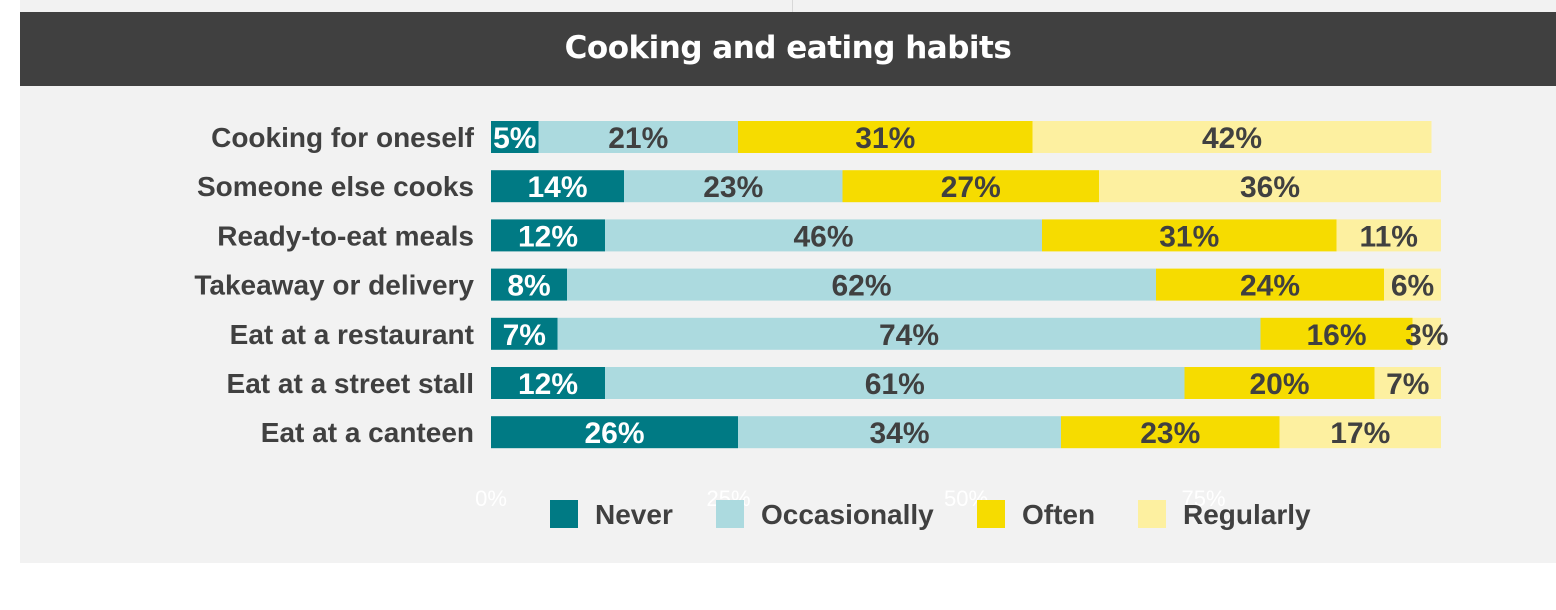 This screenshot has height=610, width=1556. I want to click on data-label: 8%, so click(528, 286).